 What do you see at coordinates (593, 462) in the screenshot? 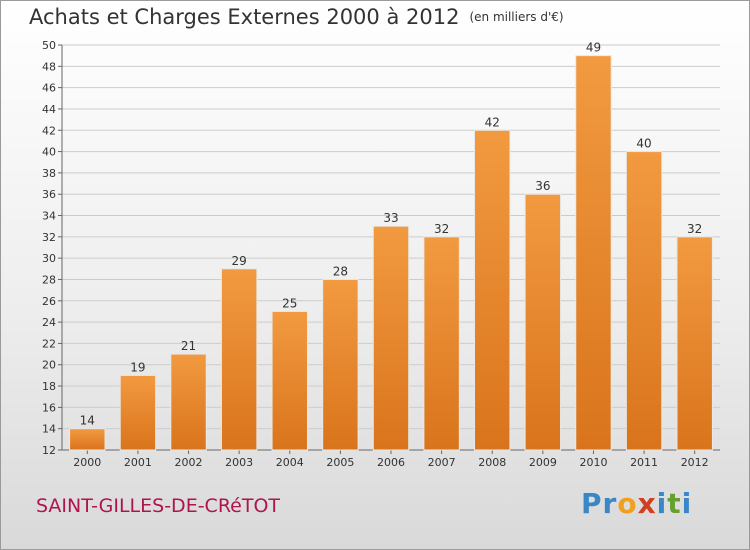
I see `x-tick-label: 2010` at bounding box center [593, 462].